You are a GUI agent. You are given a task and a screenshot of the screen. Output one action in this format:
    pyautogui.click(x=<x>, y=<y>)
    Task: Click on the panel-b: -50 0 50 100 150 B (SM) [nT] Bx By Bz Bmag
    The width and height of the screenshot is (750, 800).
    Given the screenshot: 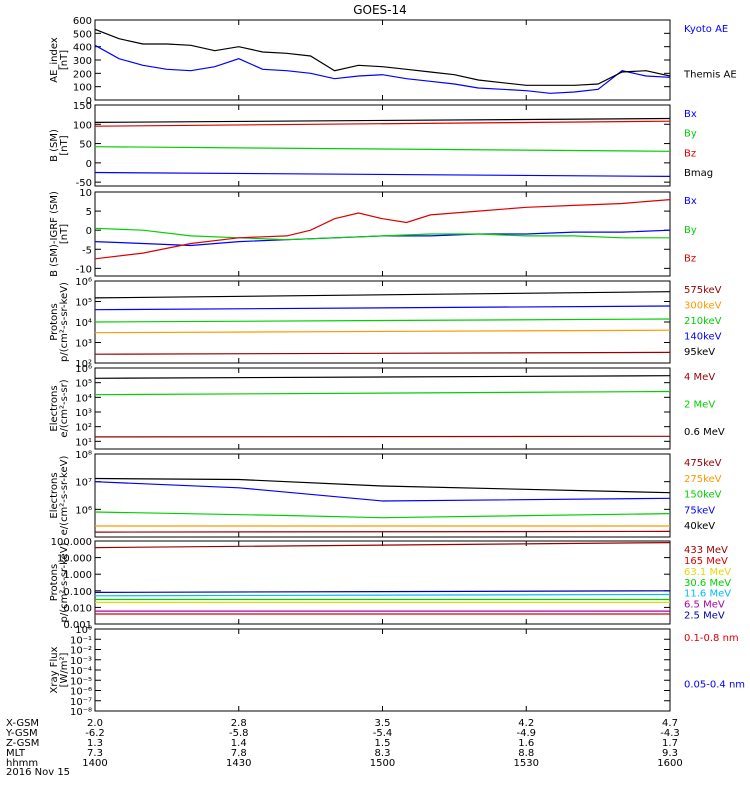 What is the action you would take?
    pyautogui.click(x=381, y=145)
    